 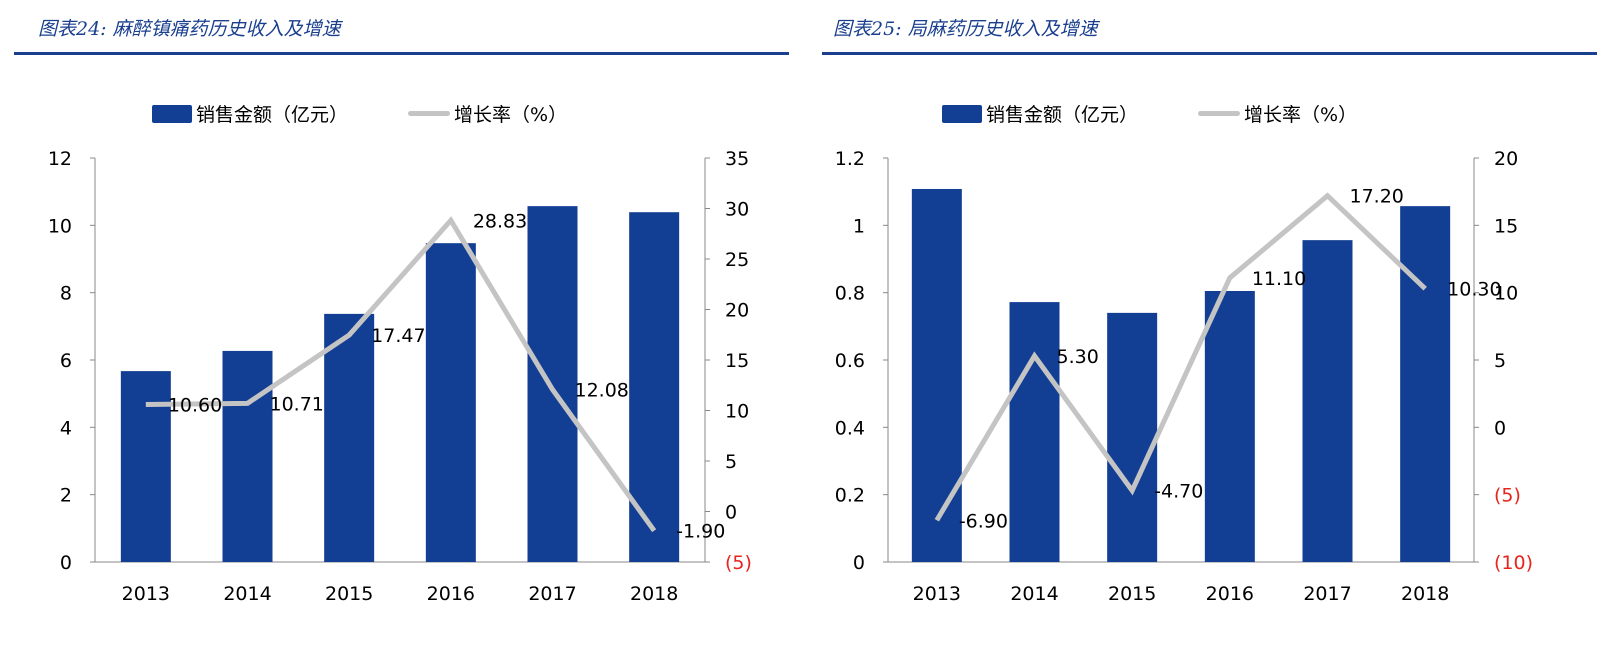 What do you see at coordinates (700, 532) in the screenshot?
I see `chart-1-growth-data-label: -1.90` at bounding box center [700, 532].